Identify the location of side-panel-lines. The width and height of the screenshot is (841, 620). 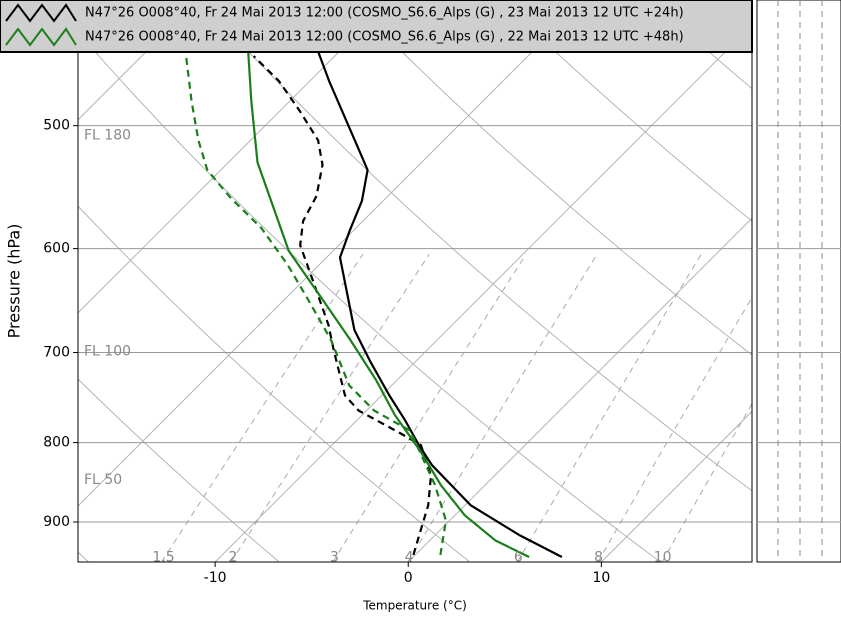
(799, 281).